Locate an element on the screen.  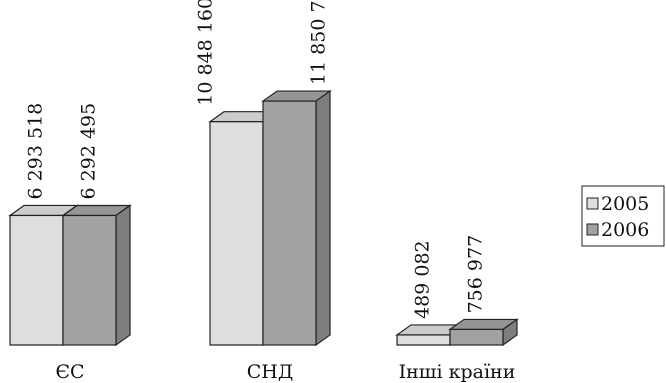
legend: 2005 2006 is located at coordinates (623, 216).